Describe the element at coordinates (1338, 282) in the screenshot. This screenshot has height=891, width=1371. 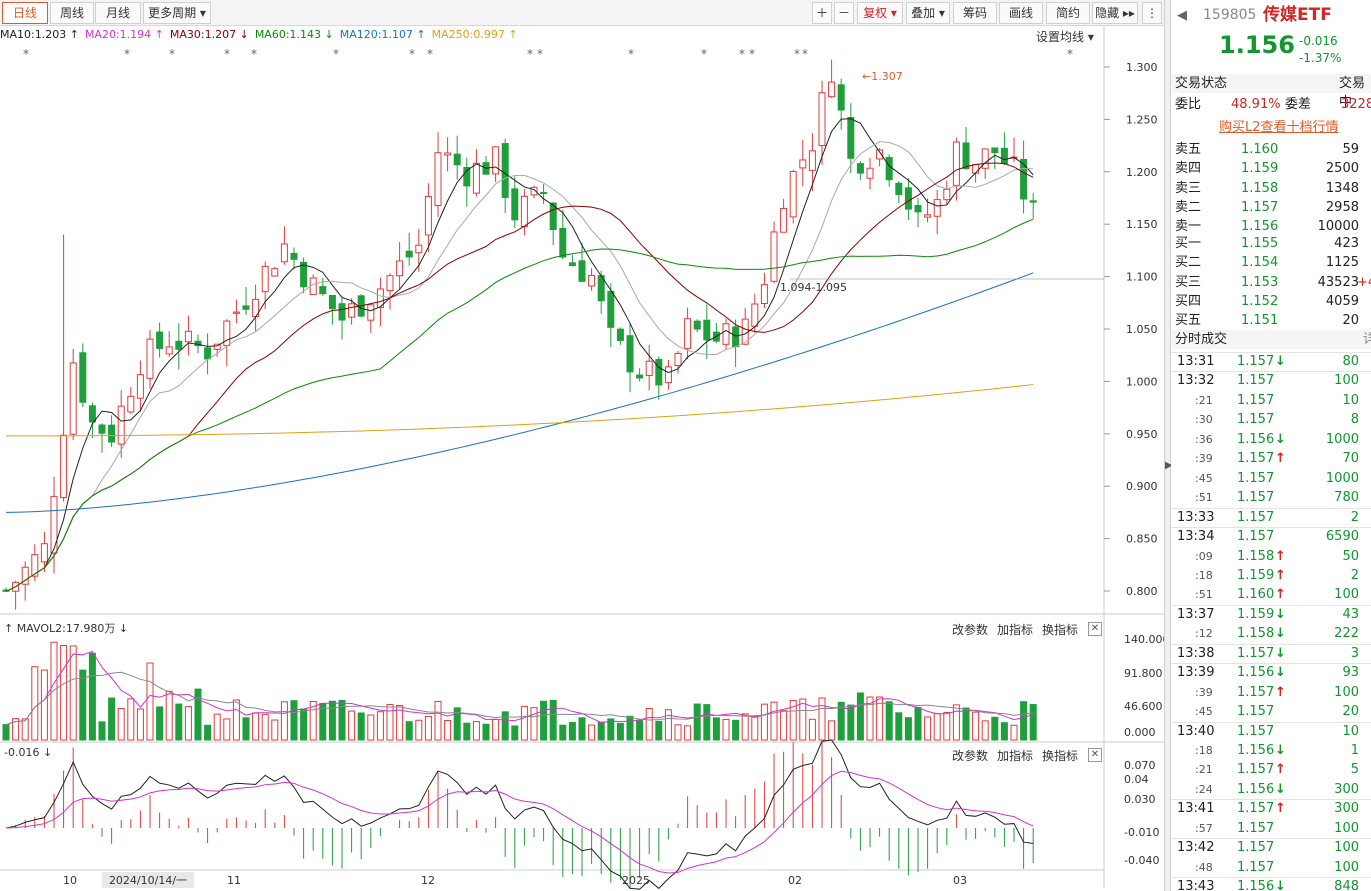
I see `quote-cell: 43523` at that location.